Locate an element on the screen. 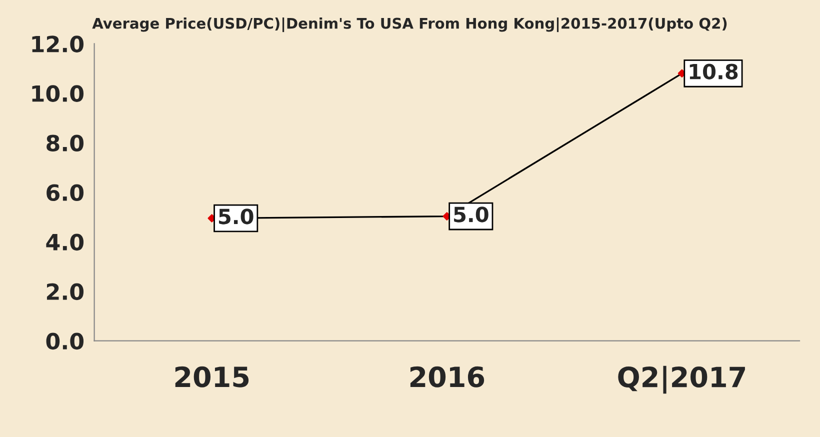 This screenshot has height=437, width=820. y-tick-label: 6.0 is located at coordinates (65, 193).